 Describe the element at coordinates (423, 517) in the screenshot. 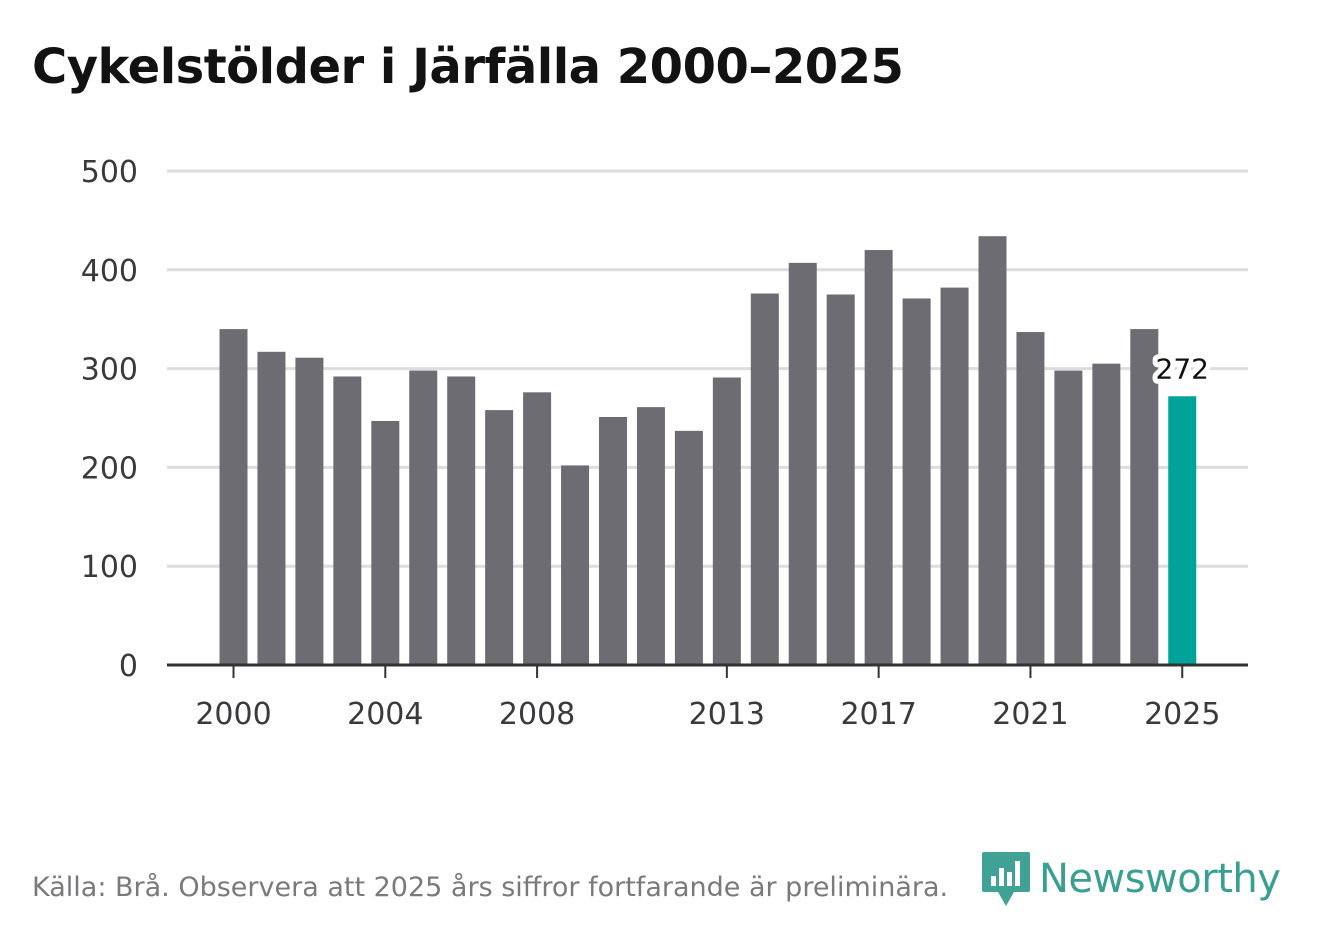

I see `bar-2005` at that location.